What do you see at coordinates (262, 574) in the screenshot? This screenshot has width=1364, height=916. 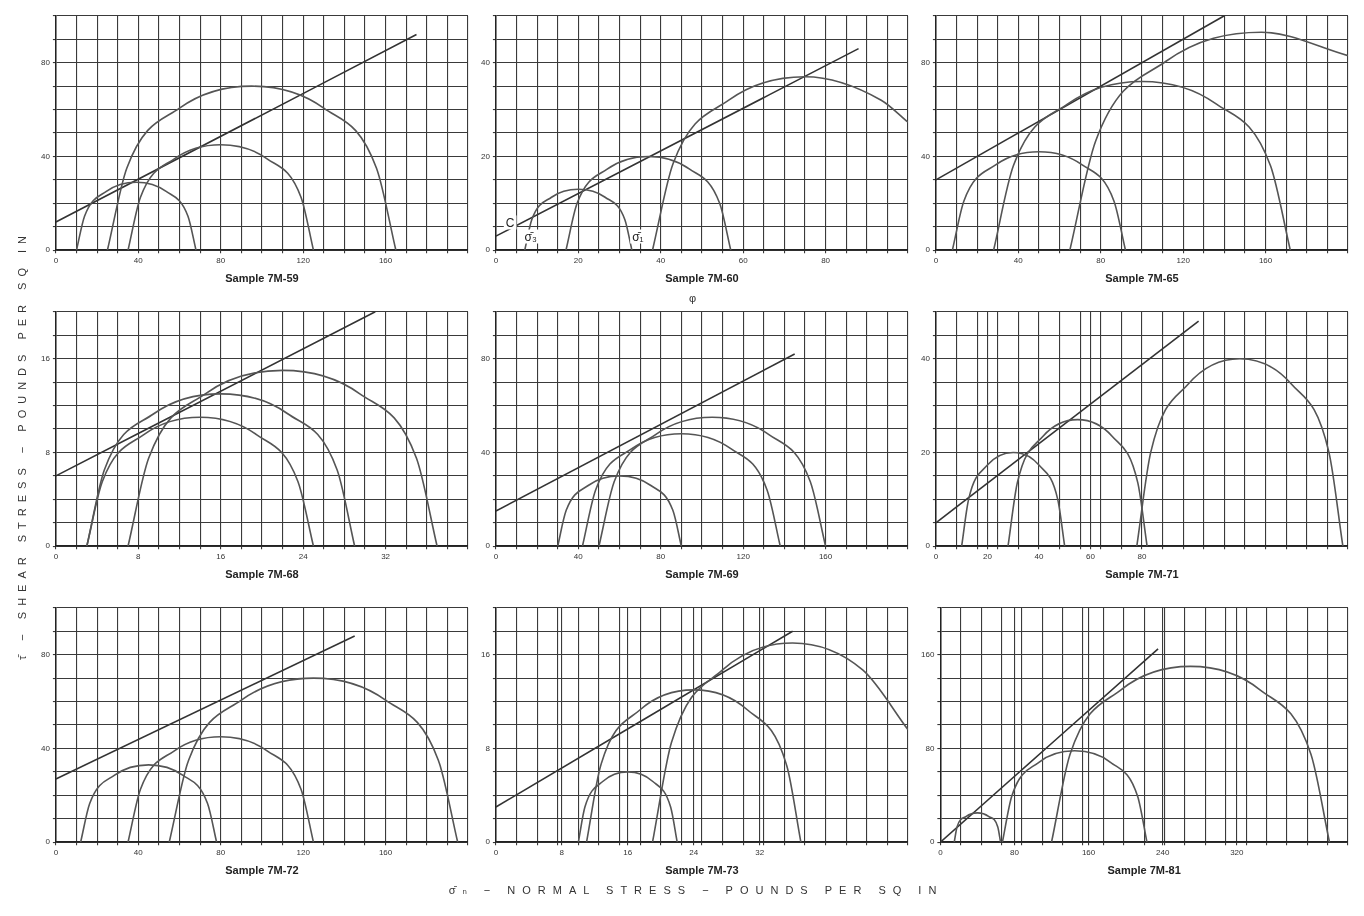 I see `x-axis-title: Sample 7M-68` at bounding box center [262, 574].